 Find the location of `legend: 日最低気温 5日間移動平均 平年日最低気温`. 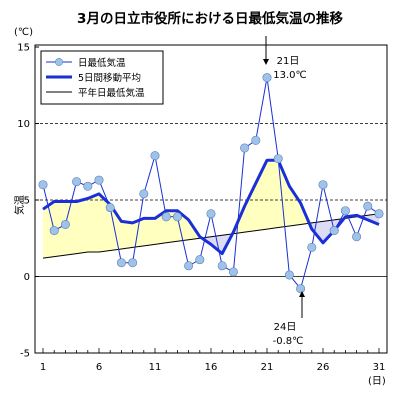

legend: 日最低気温 5日間移動平均 平年日最低気温 is located at coordinates (102, 77).